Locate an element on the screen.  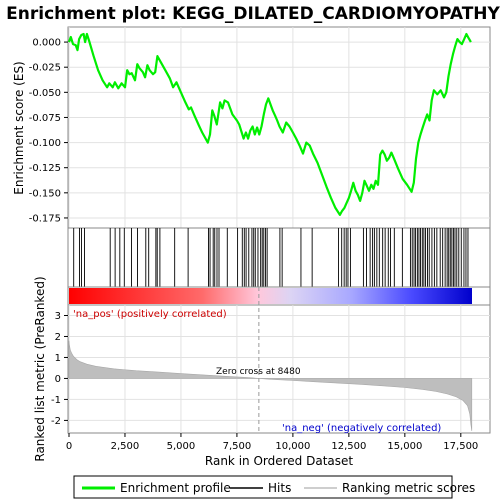
legend-hits-label: Hits is located at coordinates (279, 488).